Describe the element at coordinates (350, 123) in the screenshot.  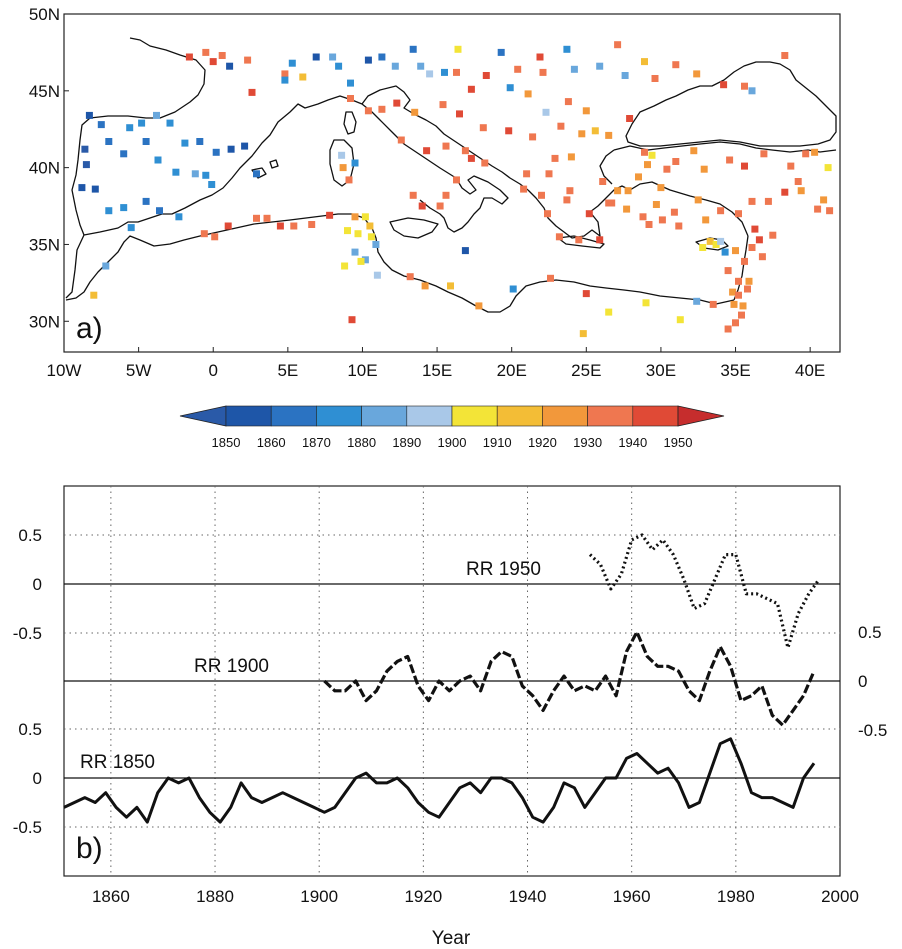
I see `island-corsica` at that location.